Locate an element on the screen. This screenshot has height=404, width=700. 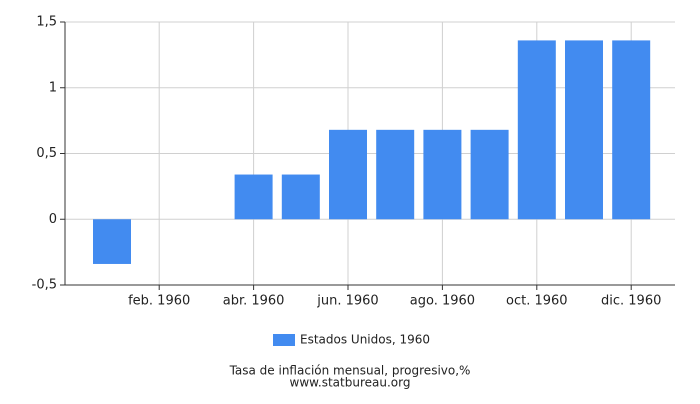
y-tick-label: -0,5 is located at coordinates (44, 285).